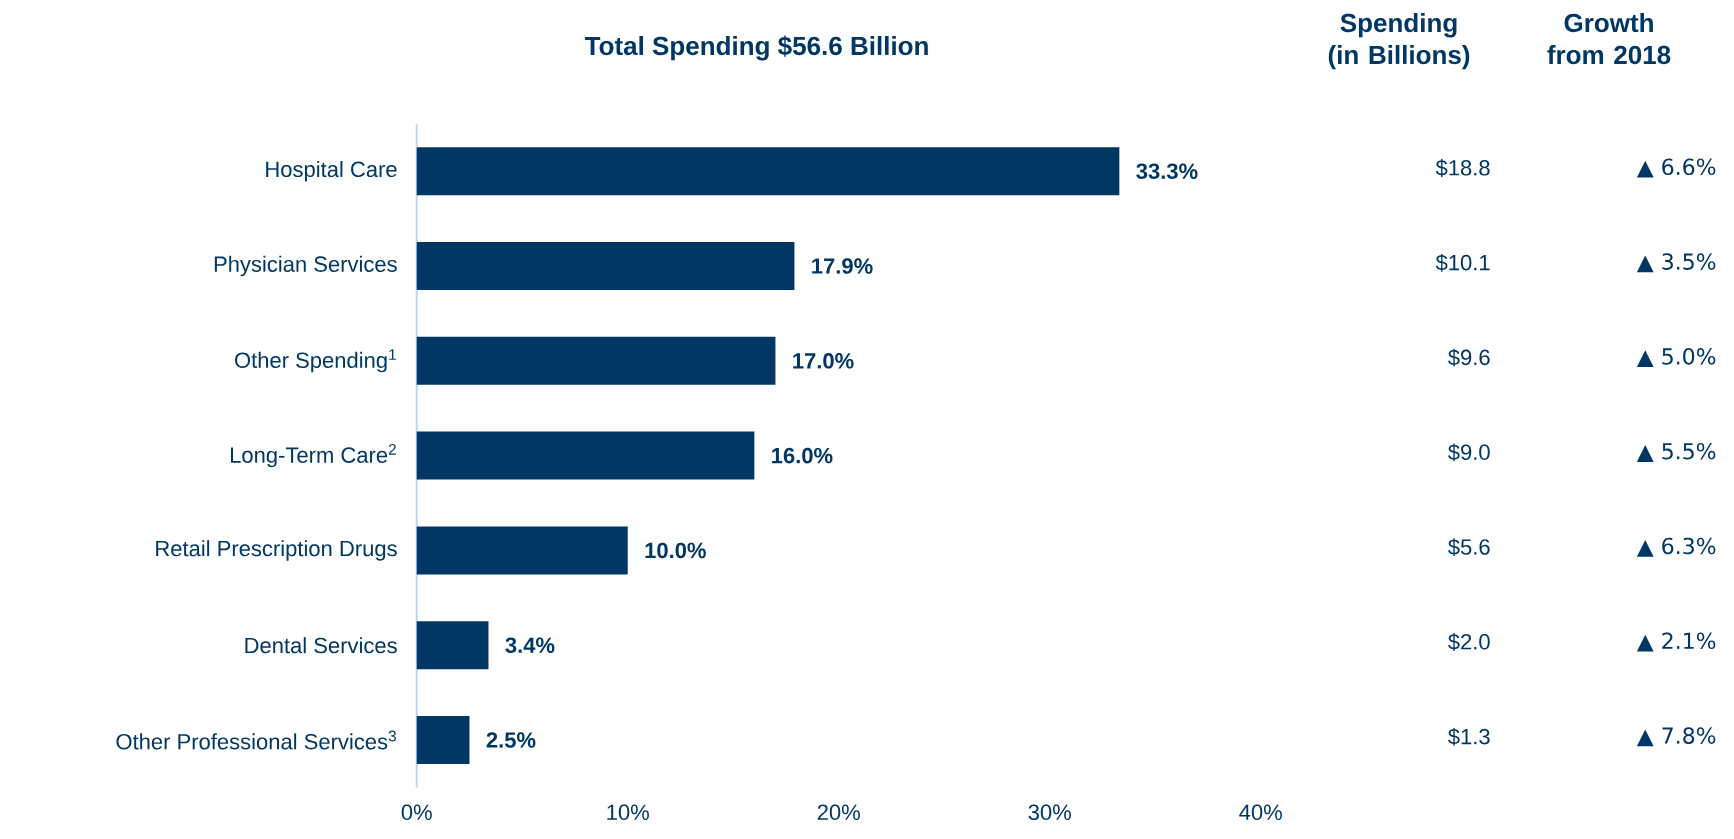 Image resolution: width=1734 pixels, height=839 pixels. Describe the element at coordinates (256, 740) in the screenshot. I see `y-tick-label: Other Professional Services$^{3}$` at that location.